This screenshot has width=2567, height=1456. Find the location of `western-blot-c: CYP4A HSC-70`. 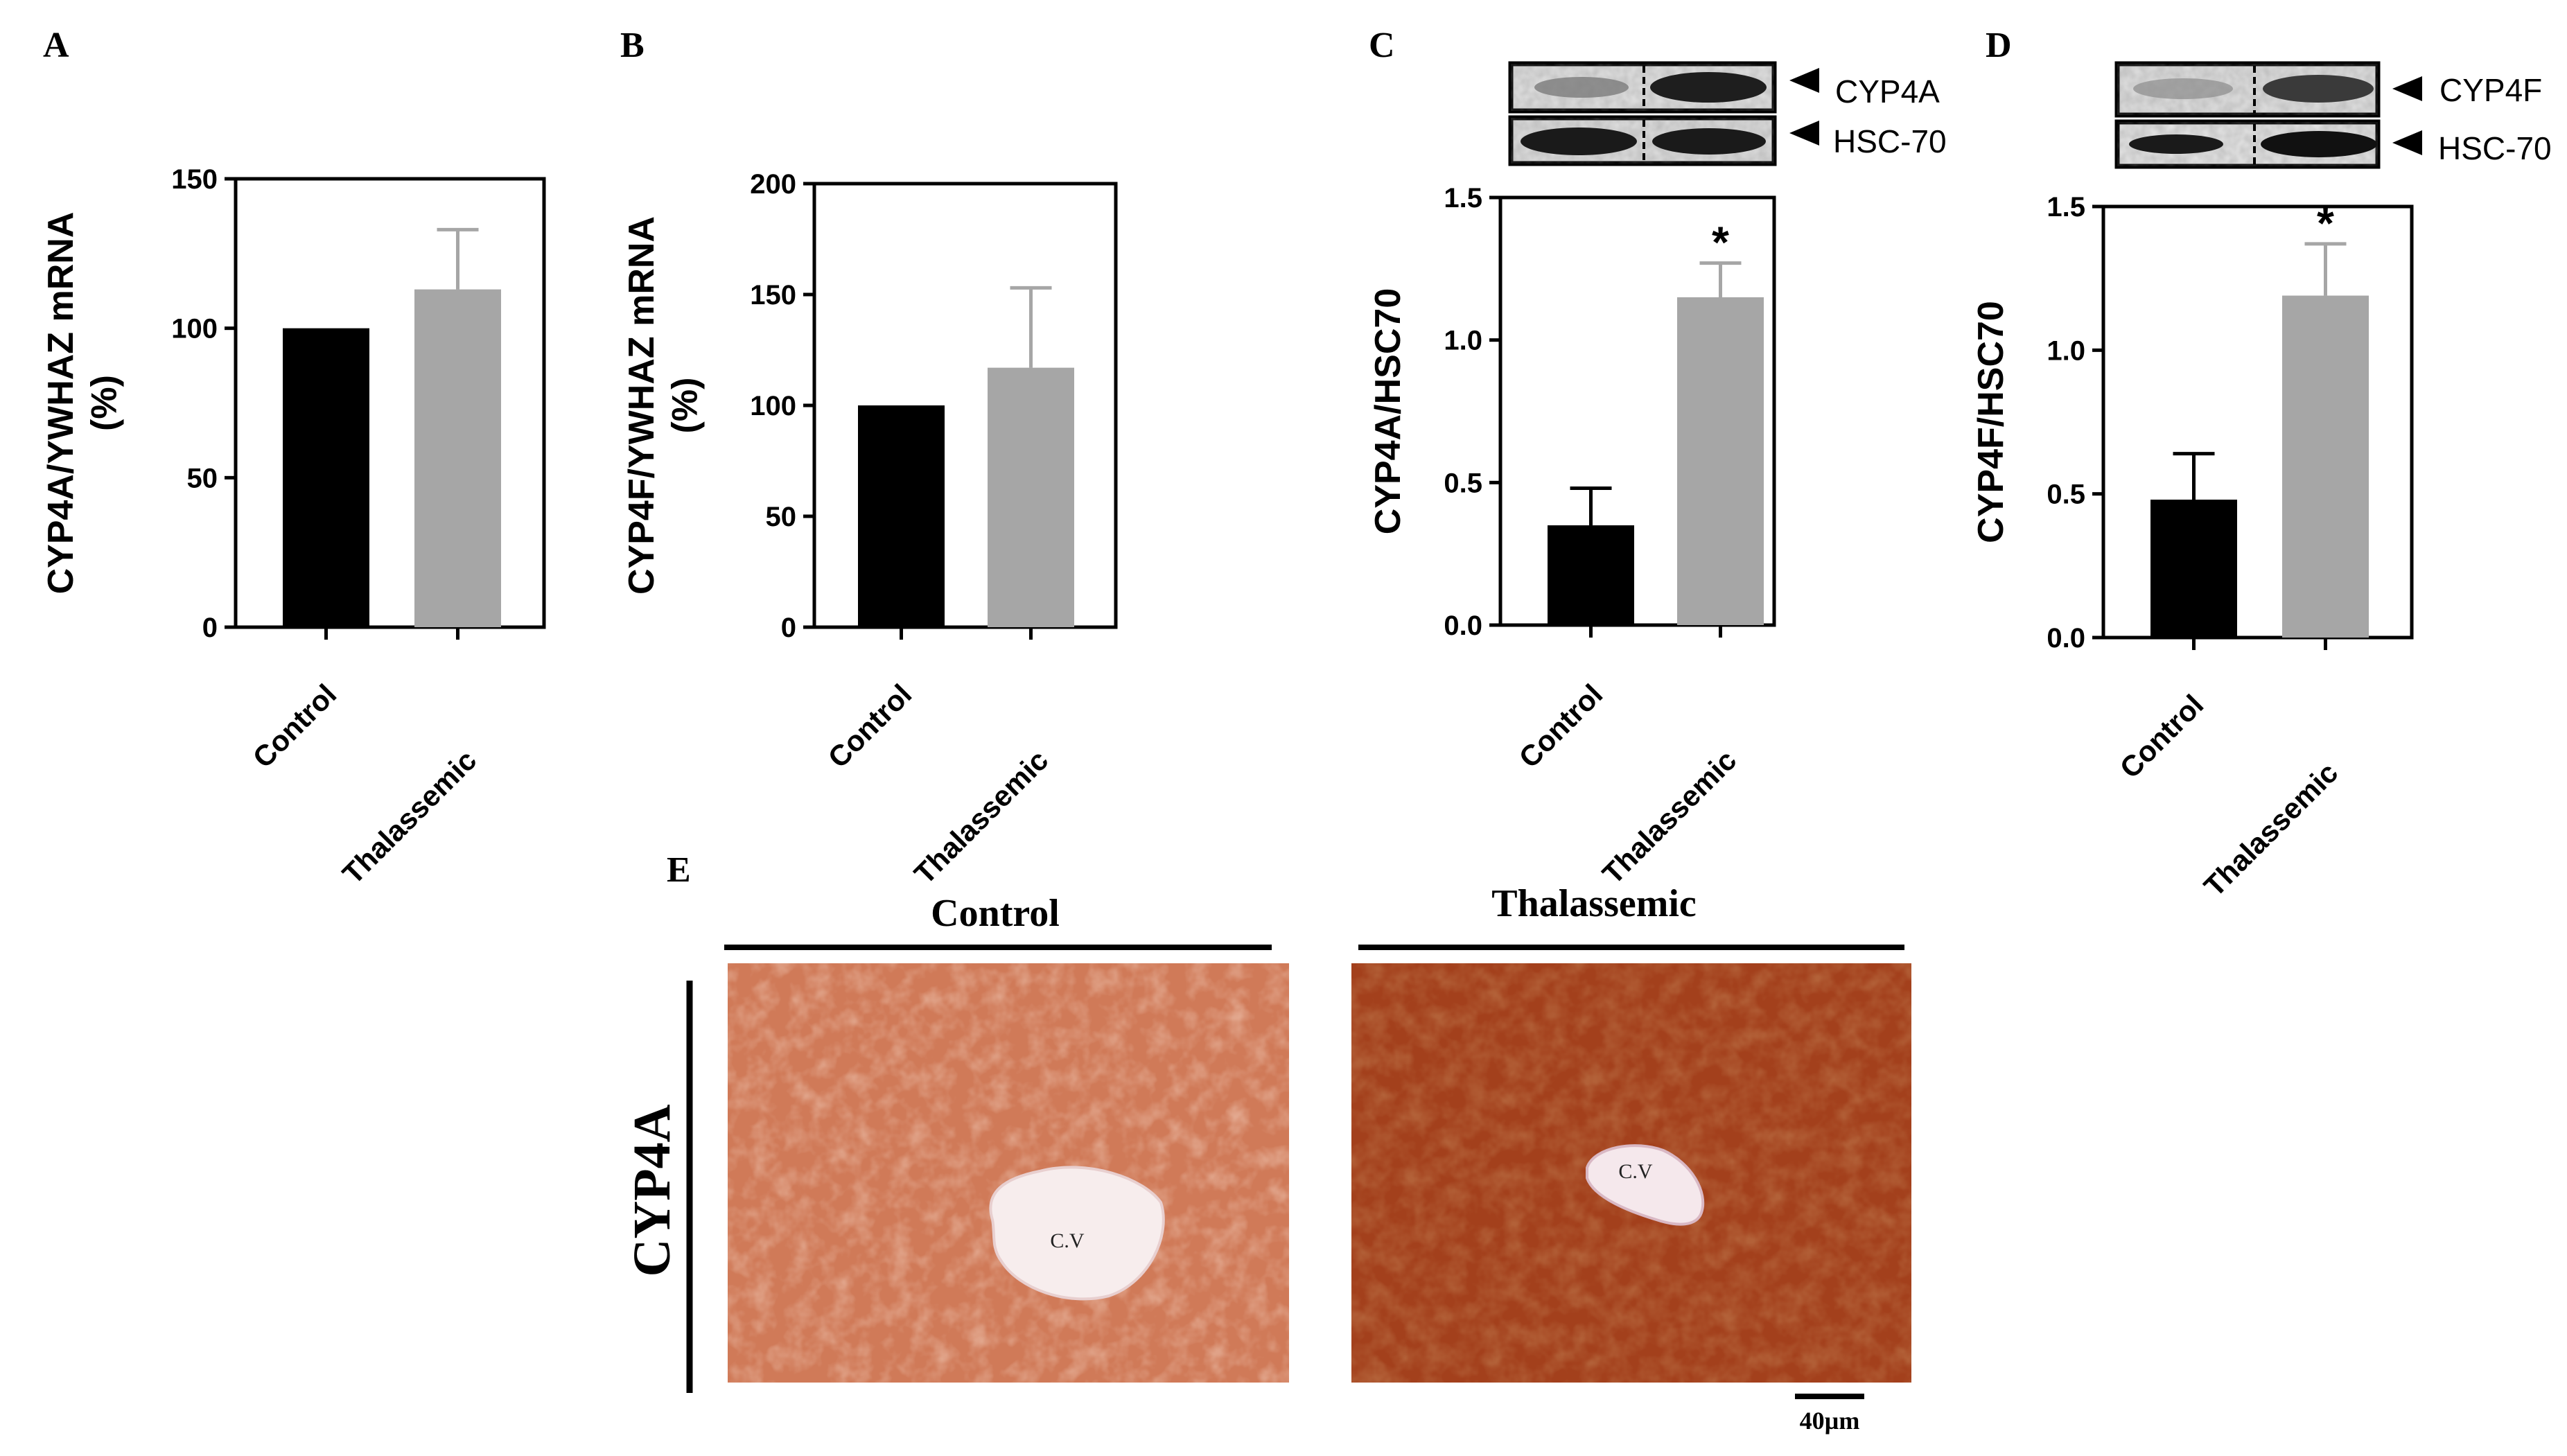

western-blot-c: CYP4A HSC-70 is located at coordinates (1727, 113).